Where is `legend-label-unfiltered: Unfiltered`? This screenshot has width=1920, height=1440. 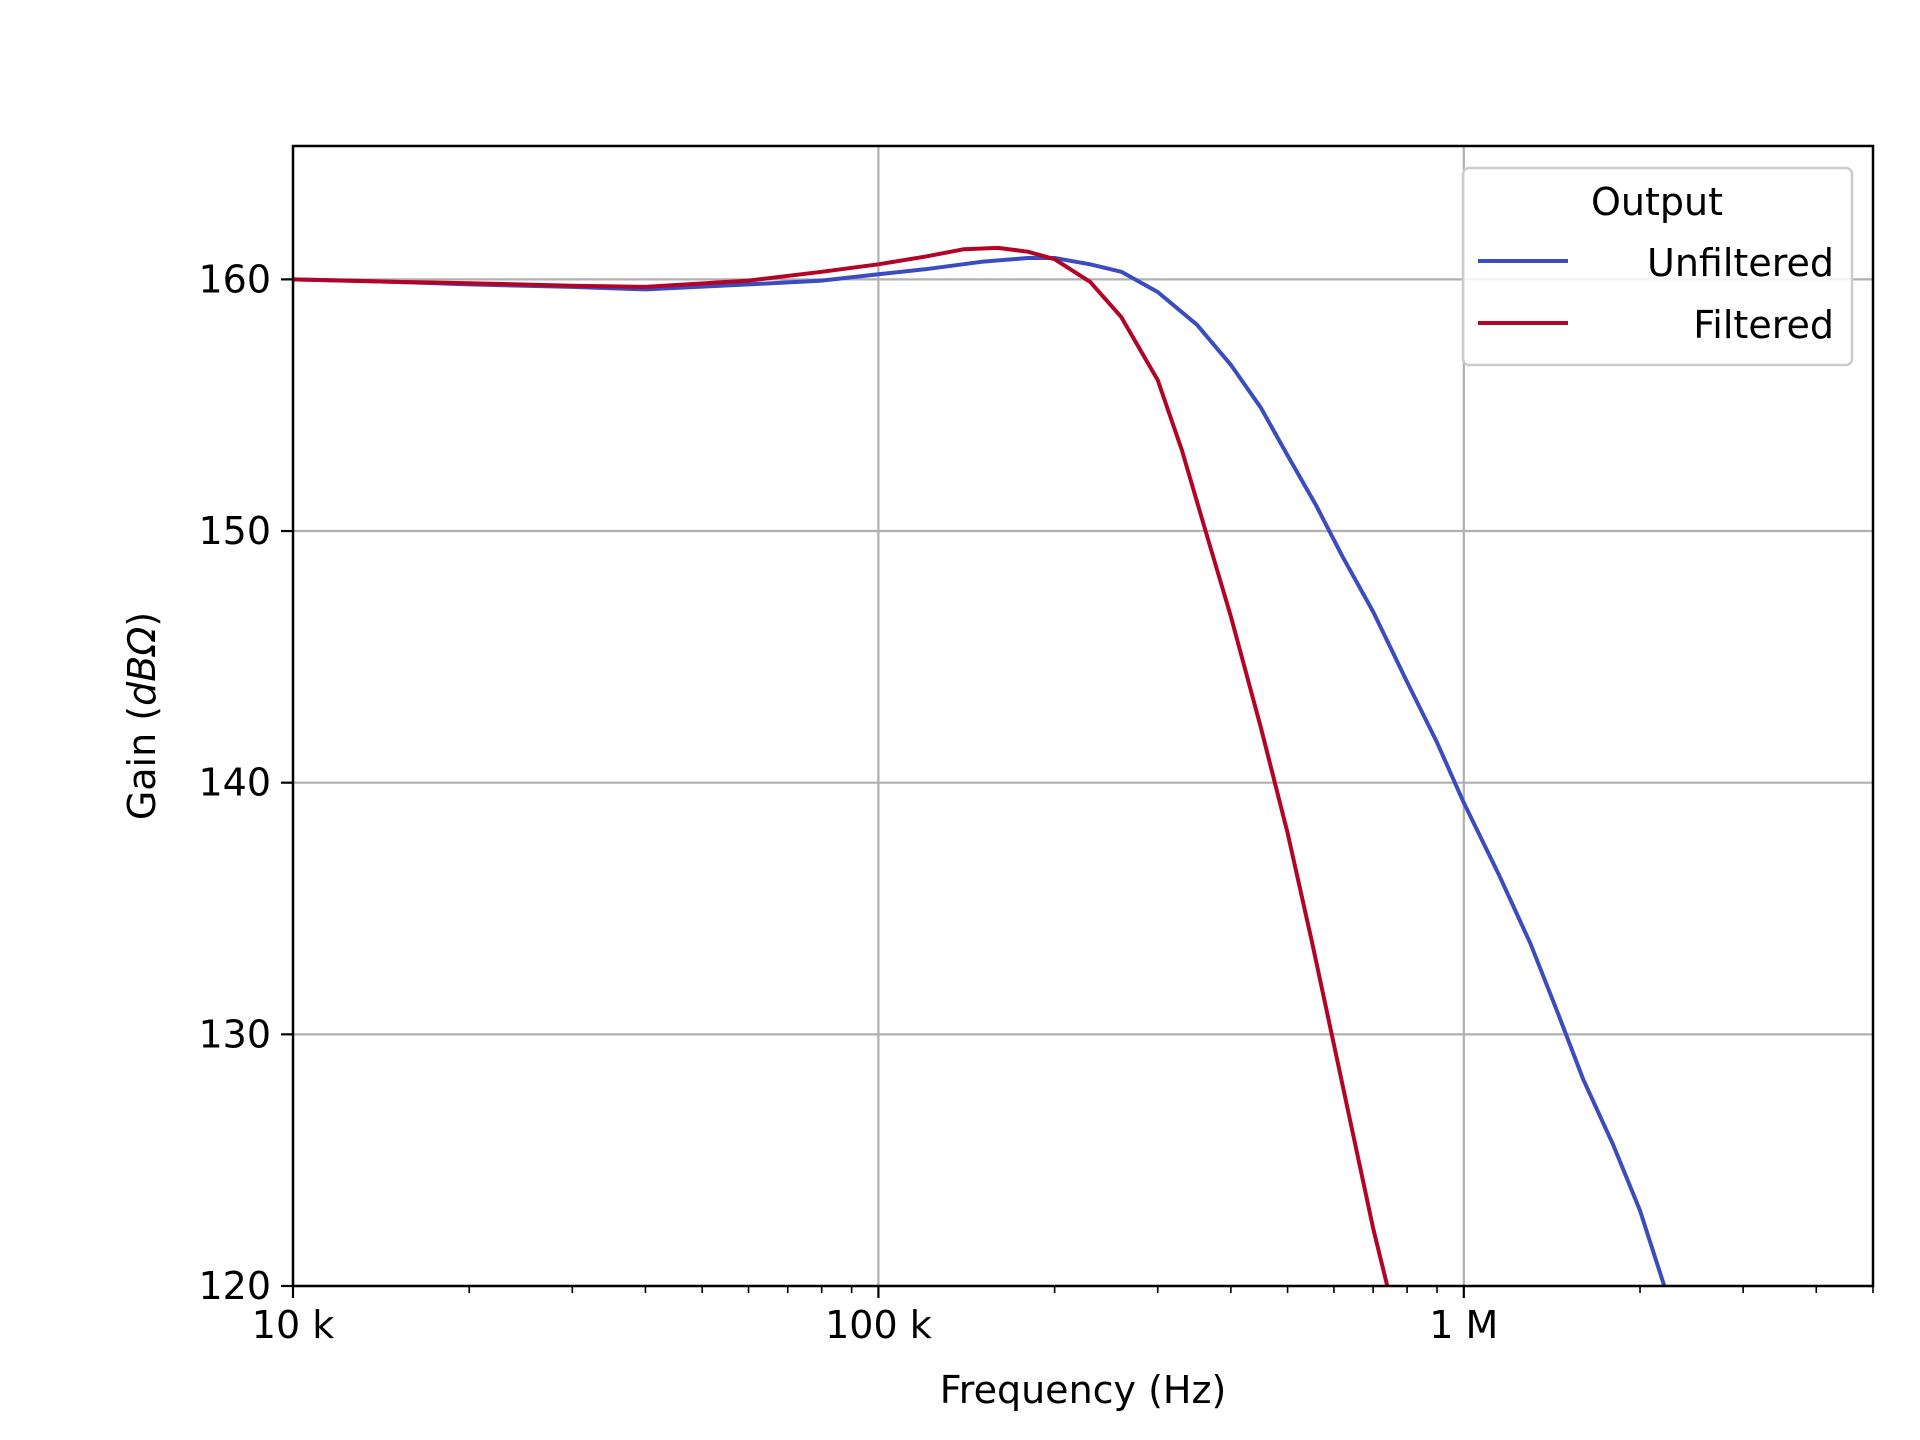 legend-label-unfiltered: Unfiltered is located at coordinates (1740, 263).